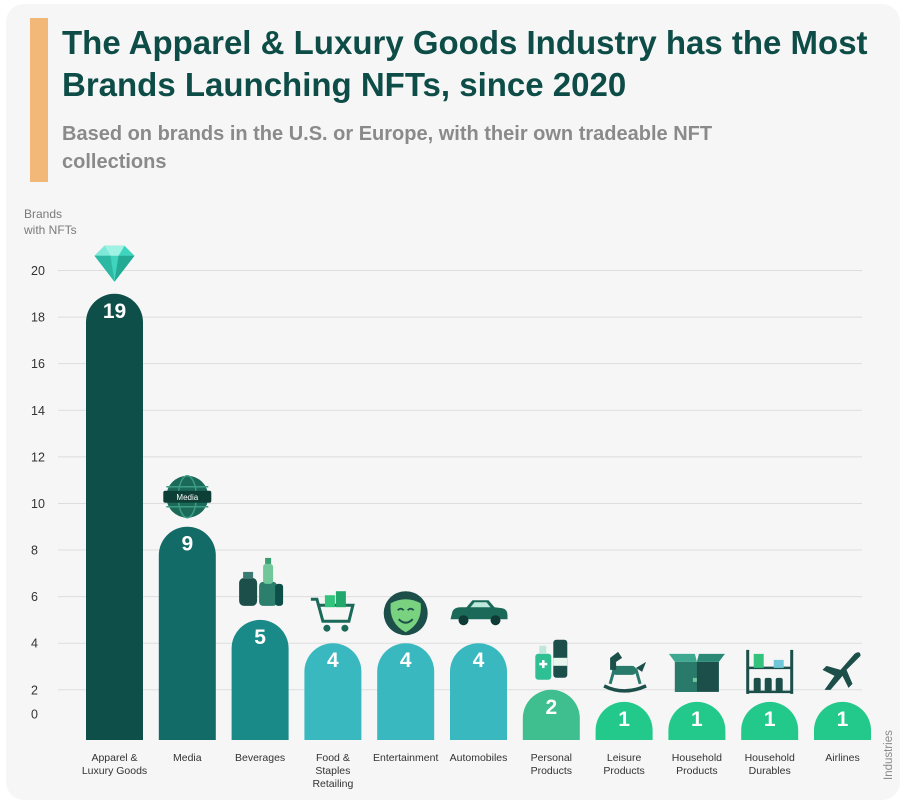 The width and height of the screenshot is (904, 804). Describe the element at coordinates (624, 758) in the screenshot. I see `x-tick-label-line: Leisure` at that location.